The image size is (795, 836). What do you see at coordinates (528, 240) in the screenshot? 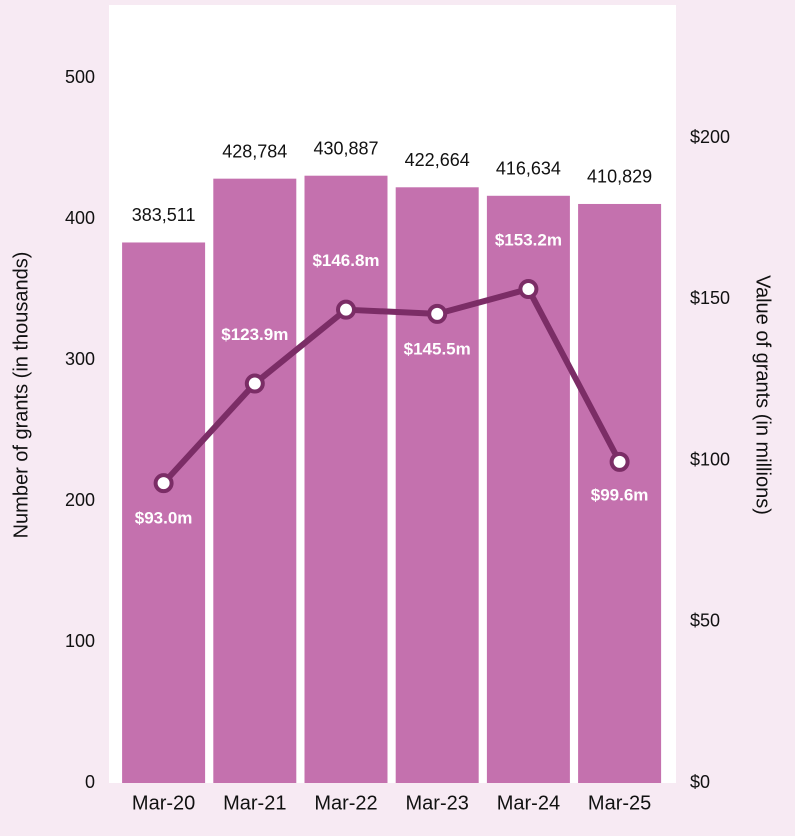
I see `line-value-label: $153.2m` at bounding box center [528, 240].